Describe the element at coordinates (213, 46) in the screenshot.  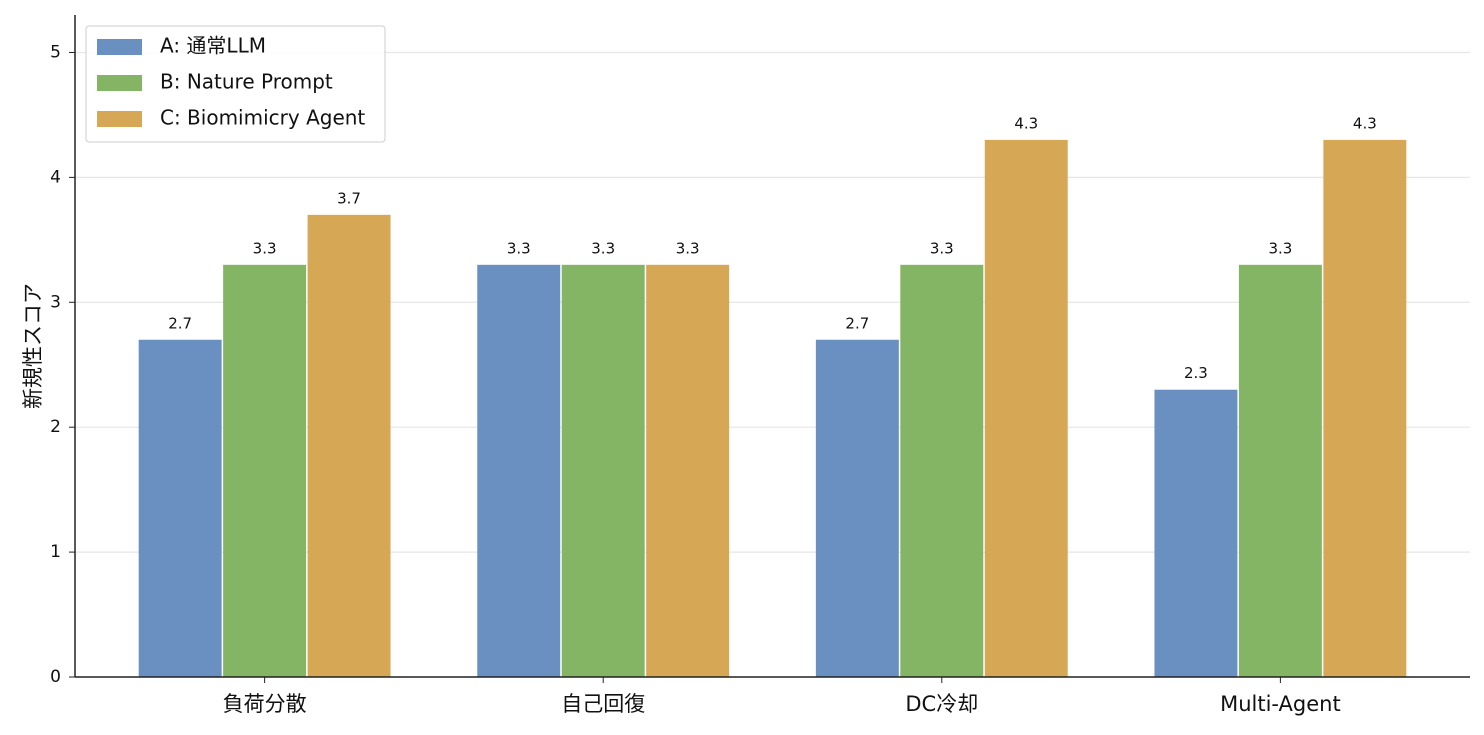
I see `legend-label: A: 通常LLM` at that location.